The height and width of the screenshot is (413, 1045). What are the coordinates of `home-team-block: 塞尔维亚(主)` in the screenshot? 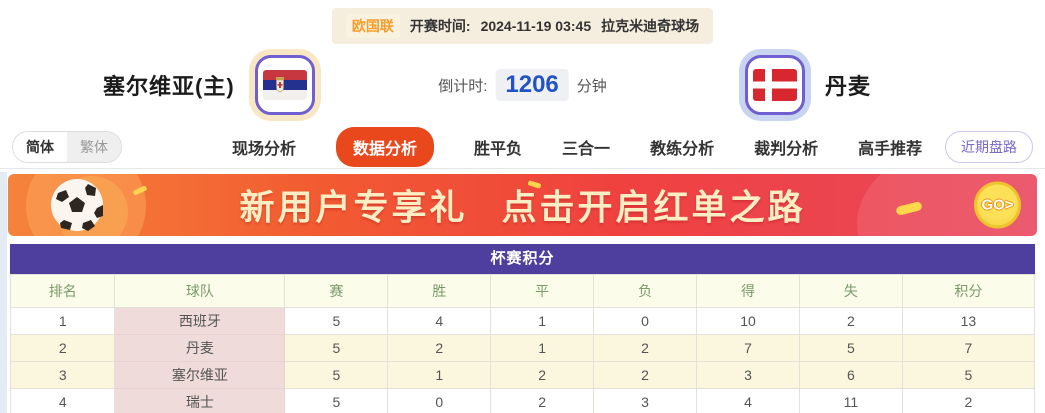 It's located at (209, 85).